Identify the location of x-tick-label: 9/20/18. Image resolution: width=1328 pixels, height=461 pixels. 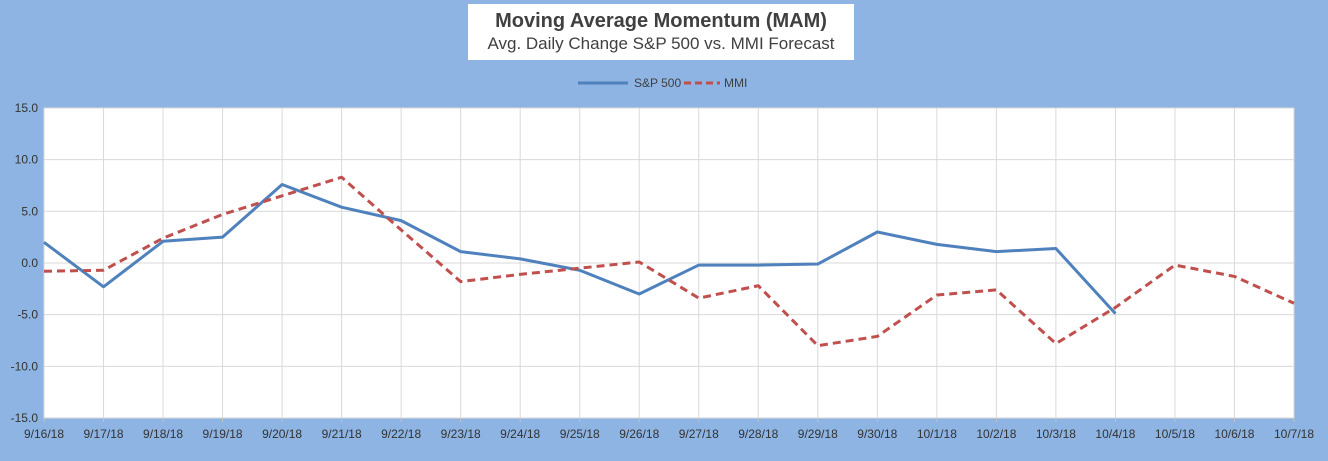
(282, 434).